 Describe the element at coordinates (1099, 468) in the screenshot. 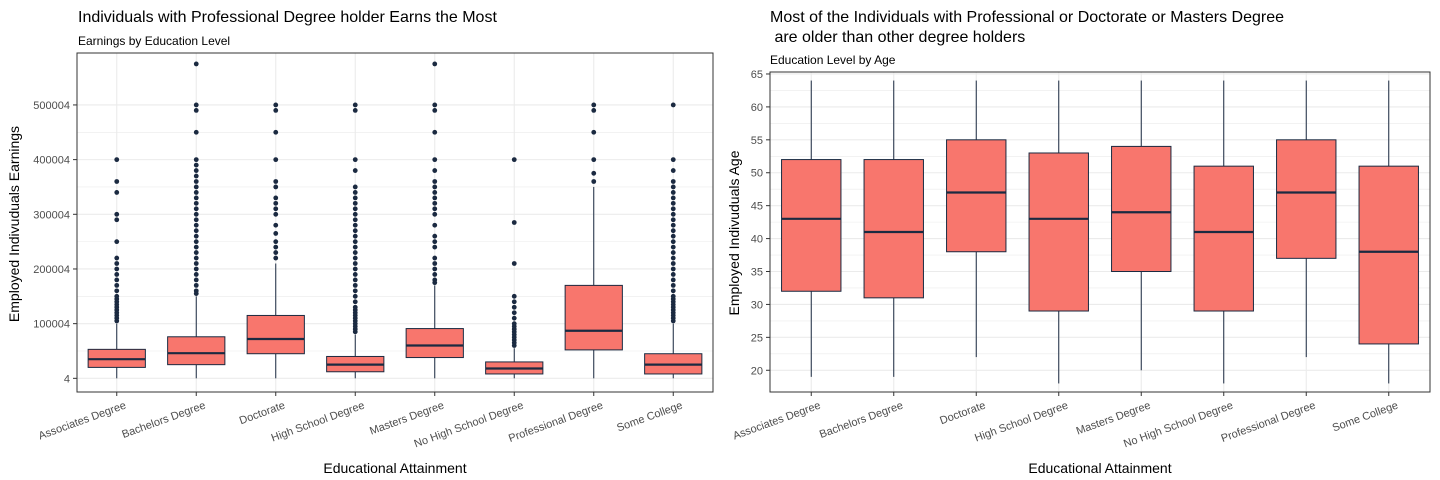

I see `x-axis-title: Educational Attainment` at that location.